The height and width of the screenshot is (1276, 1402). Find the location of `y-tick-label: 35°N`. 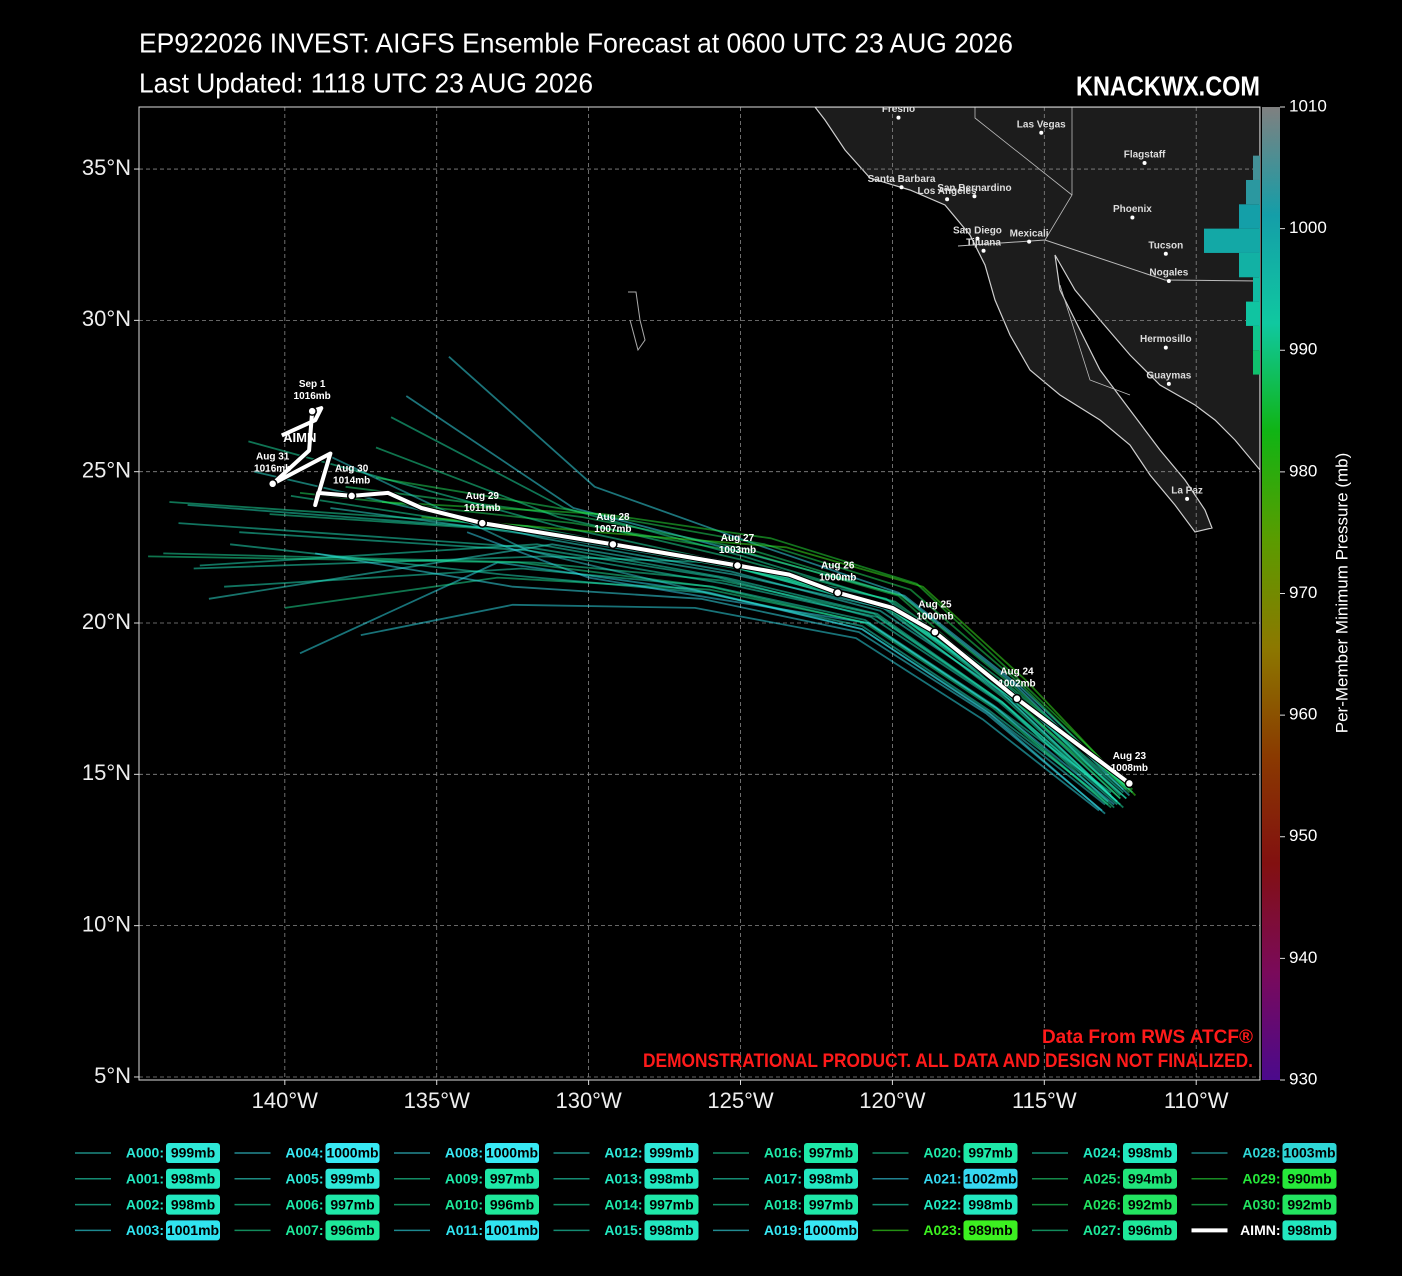

y-tick-label: 35°N is located at coordinates (106, 167).